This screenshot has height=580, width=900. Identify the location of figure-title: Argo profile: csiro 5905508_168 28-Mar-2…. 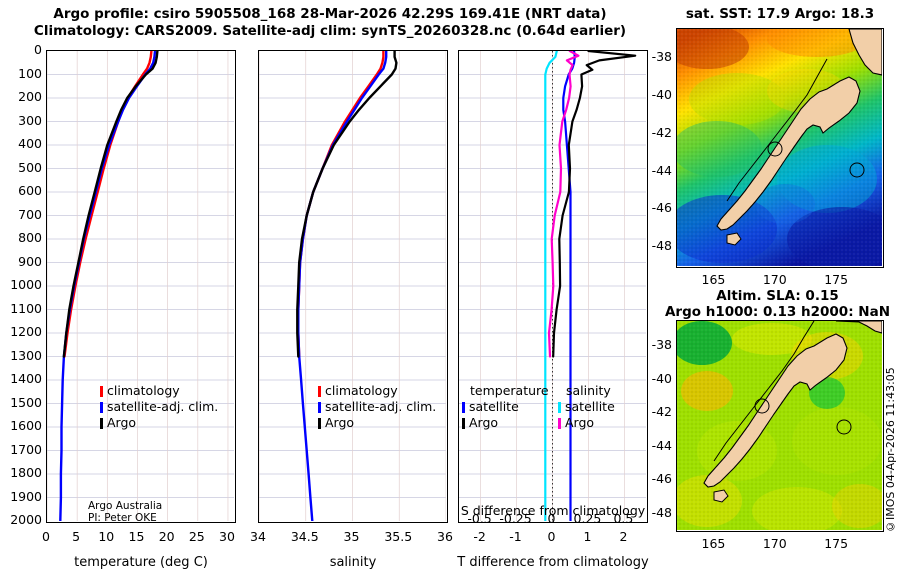
(330, 23).